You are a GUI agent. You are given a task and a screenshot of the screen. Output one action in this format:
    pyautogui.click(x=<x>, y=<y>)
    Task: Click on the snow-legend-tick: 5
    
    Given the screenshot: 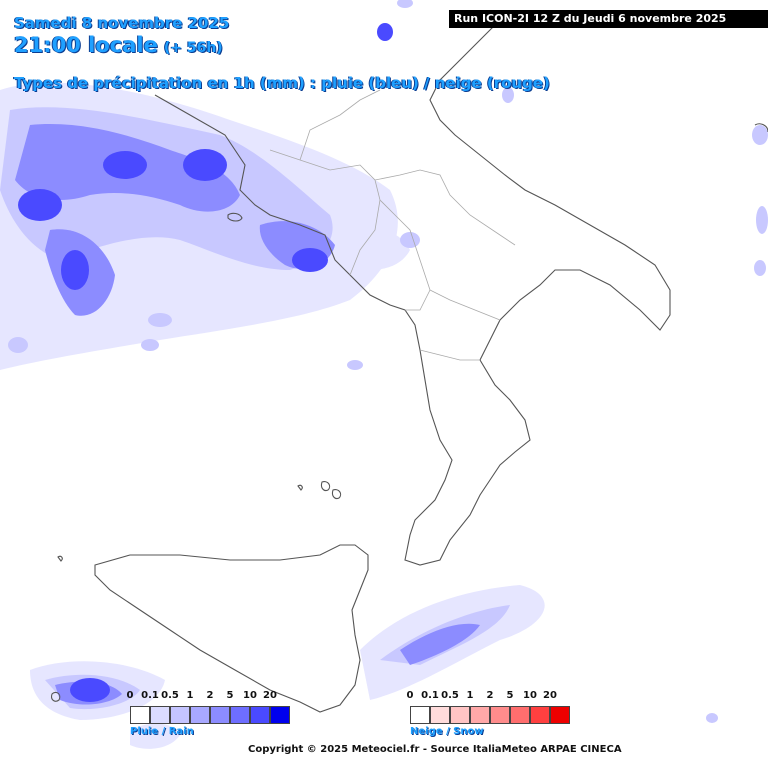 What is the action you would take?
    pyautogui.click(x=510, y=695)
    